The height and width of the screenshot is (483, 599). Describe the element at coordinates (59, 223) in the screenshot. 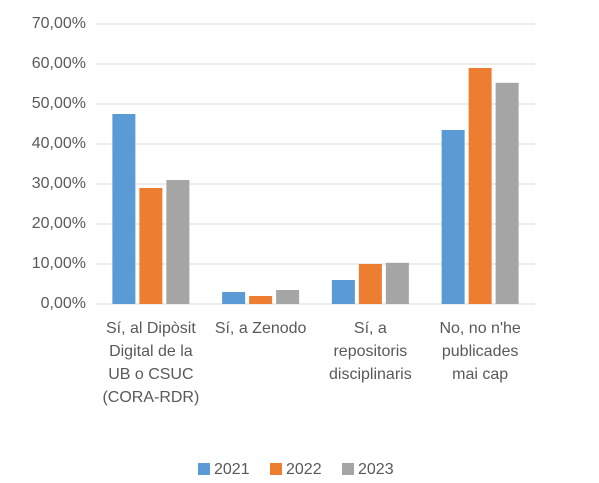

I see `y-tick-label: 20,00%` at that location.